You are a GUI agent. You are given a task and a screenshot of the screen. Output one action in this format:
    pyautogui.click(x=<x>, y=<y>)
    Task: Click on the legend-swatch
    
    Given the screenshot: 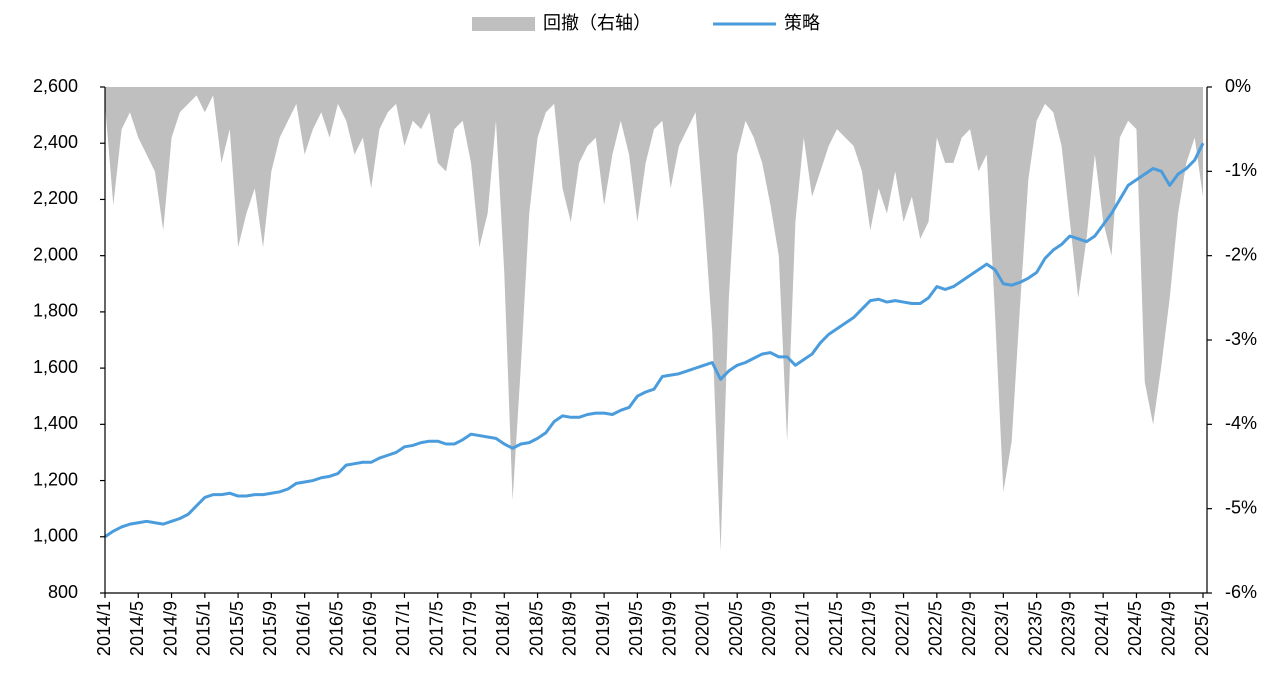 What is the action you would take?
    pyautogui.click(x=503, y=24)
    